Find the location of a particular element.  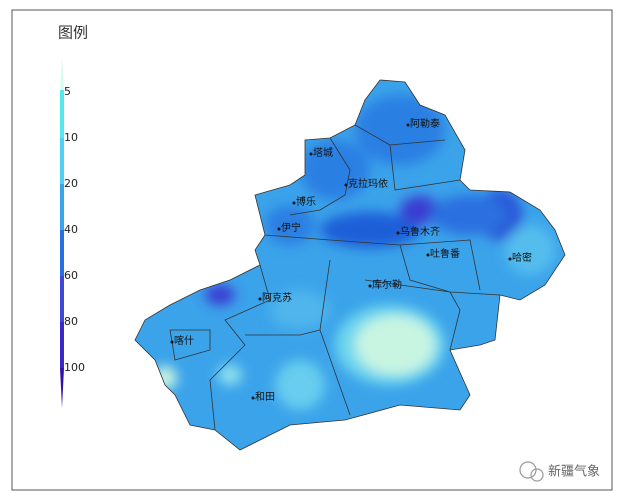

legend: 图例 5 10 20 40 60 80 100 is located at coordinates (73, 216).